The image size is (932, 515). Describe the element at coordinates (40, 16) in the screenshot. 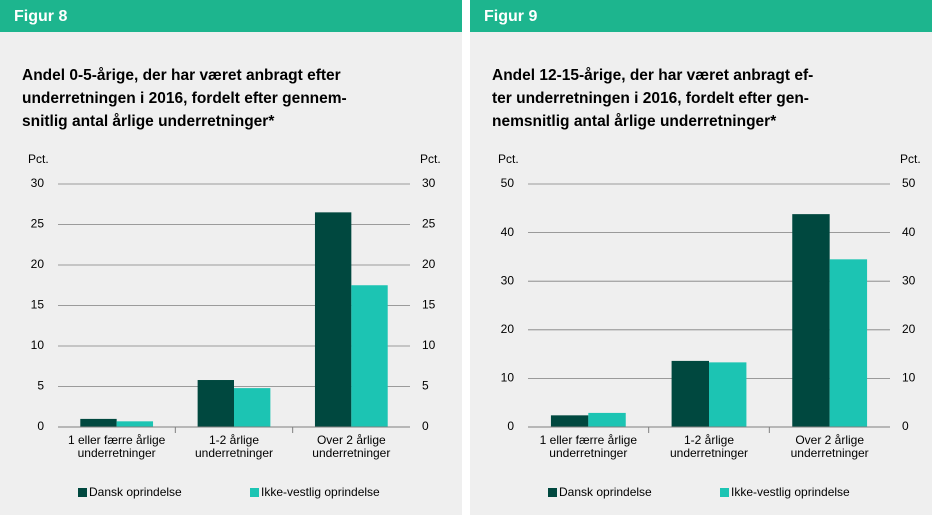

I see `figure-label: Figur 8` at that location.